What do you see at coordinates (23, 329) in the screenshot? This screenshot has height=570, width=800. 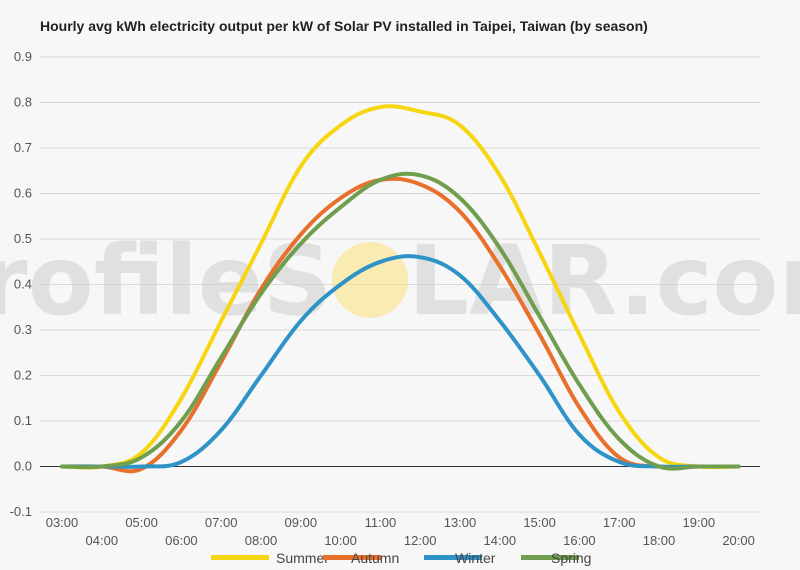 I see `y-tick-label: 0.3` at bounding box center [23, 329].